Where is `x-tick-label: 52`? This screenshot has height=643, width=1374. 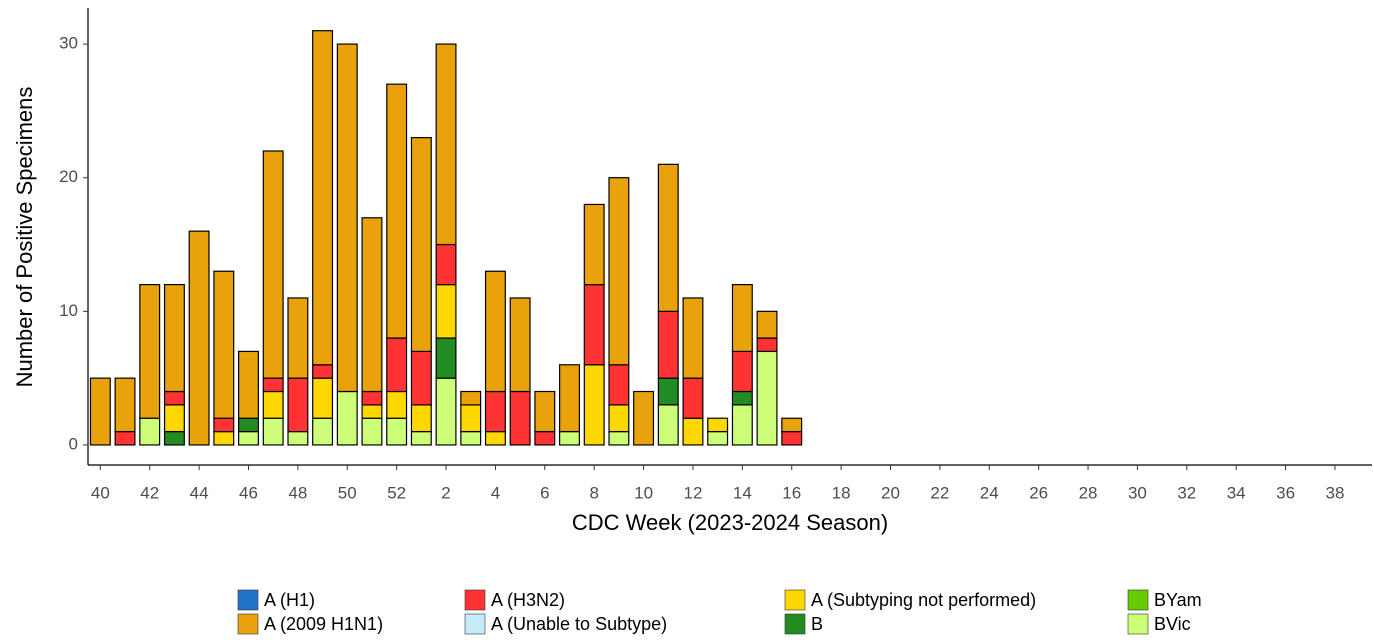
x-tick-label: 52 is located at coordinates (396, 492).